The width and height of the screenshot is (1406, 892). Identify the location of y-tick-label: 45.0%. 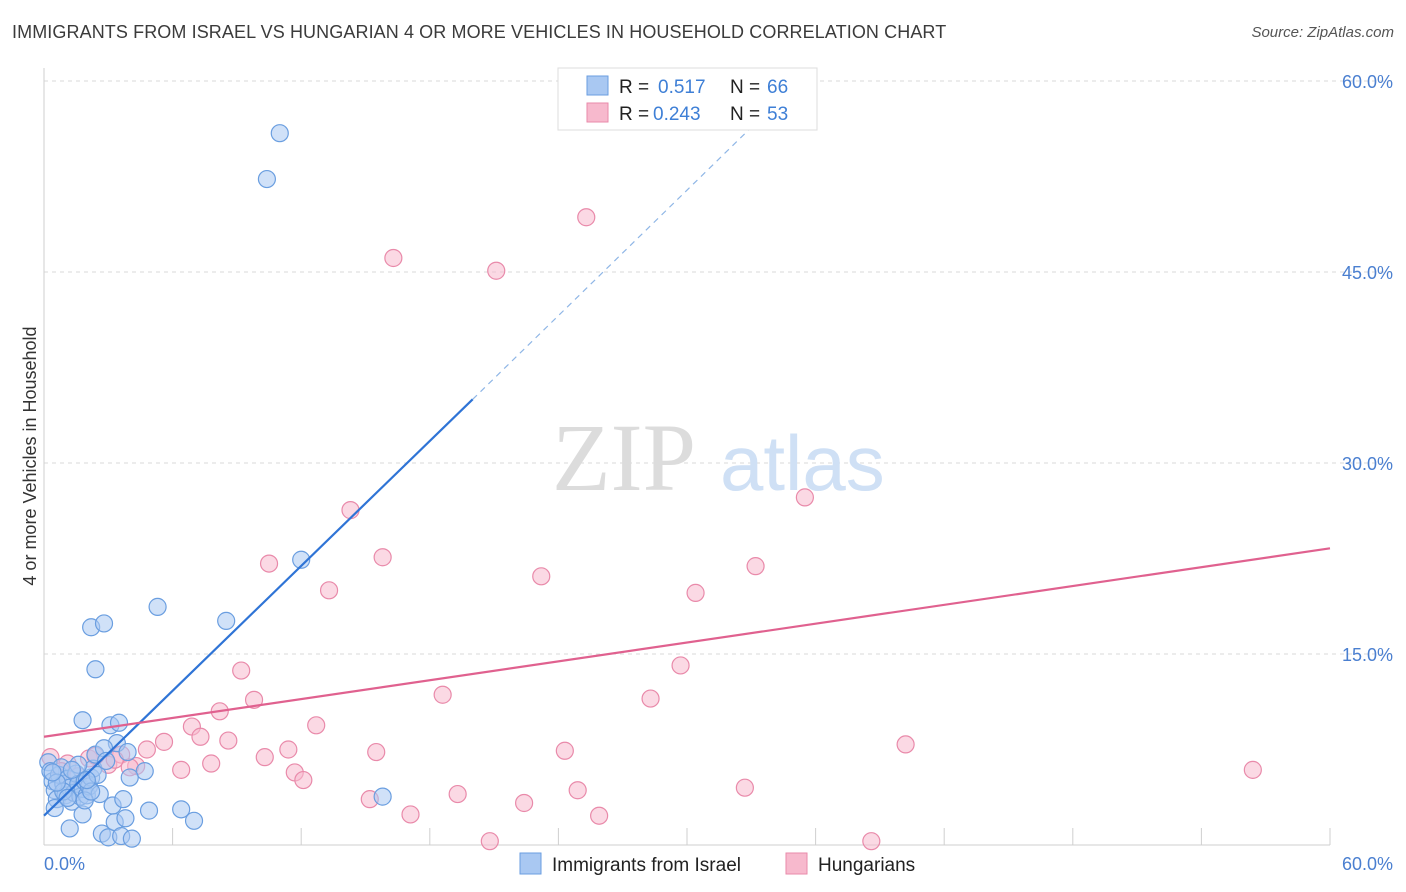
(1367, 273).